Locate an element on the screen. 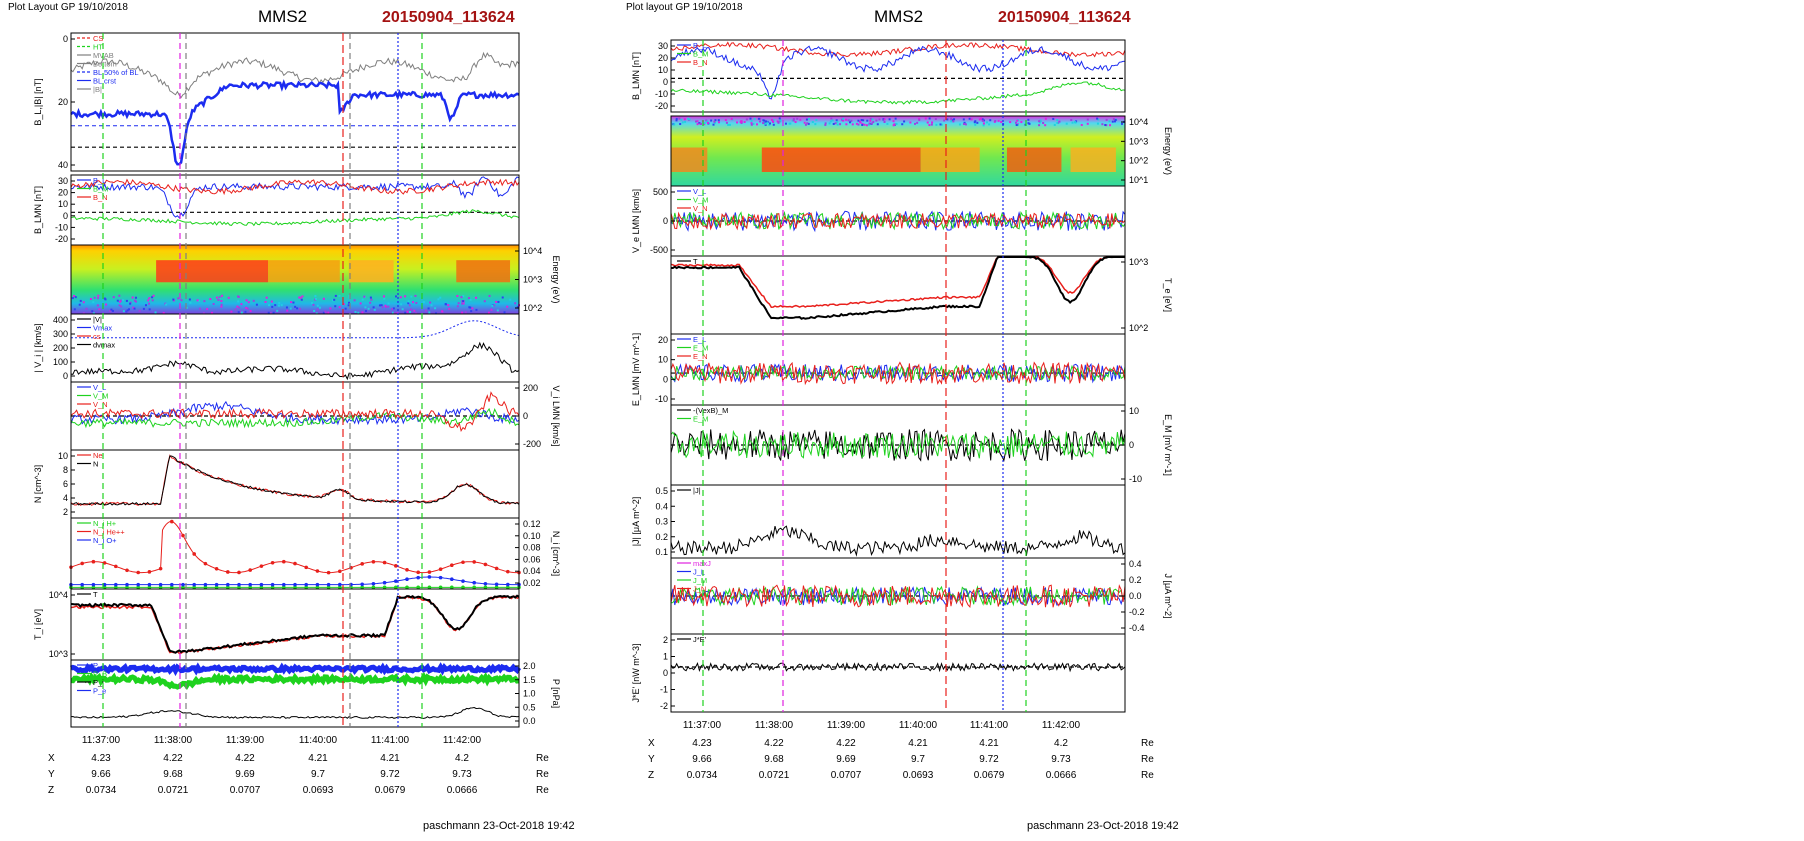 The image size is (1804, 841). right-ytick-label: -1 is located at coordinates (664, 690).